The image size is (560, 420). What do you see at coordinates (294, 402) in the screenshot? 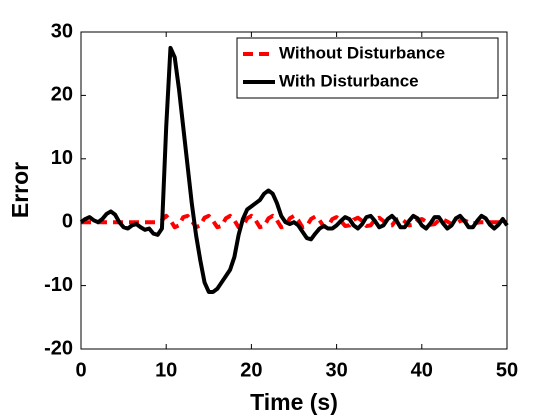
I see `x-axis-label: Time (s)` at bounding box center [294, 402].